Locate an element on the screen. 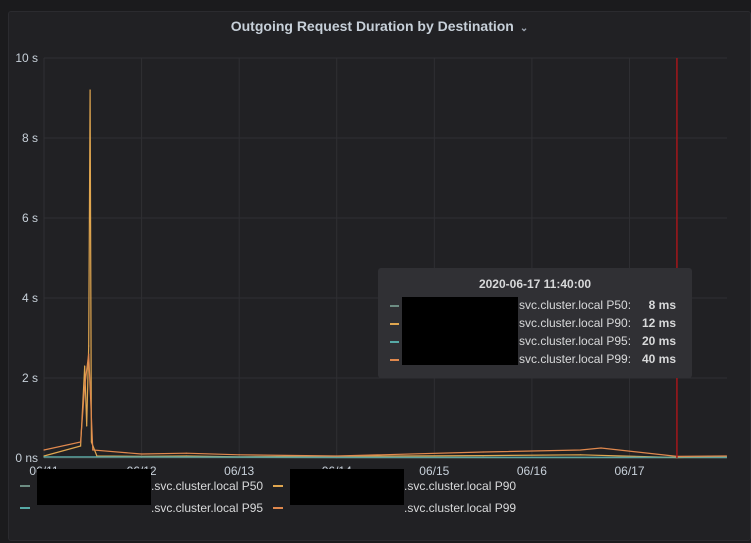 This screenshot has height=543, width=751. tooltip-series-name: svc.cluster.local P90: is located at coordinates (575, 323).